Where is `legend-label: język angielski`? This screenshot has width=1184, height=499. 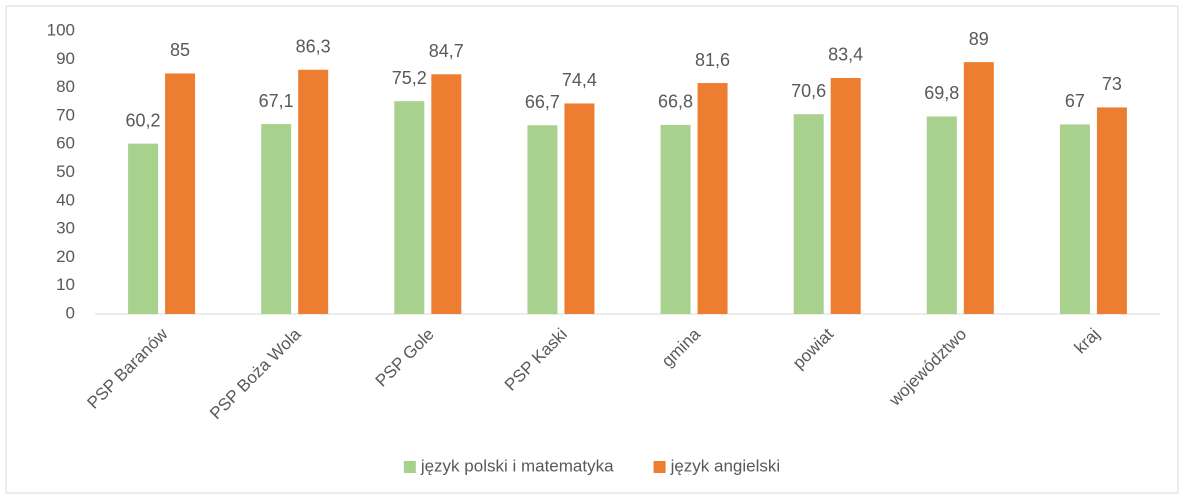
legend-label: język angielski is located at coordinates (725, 465).